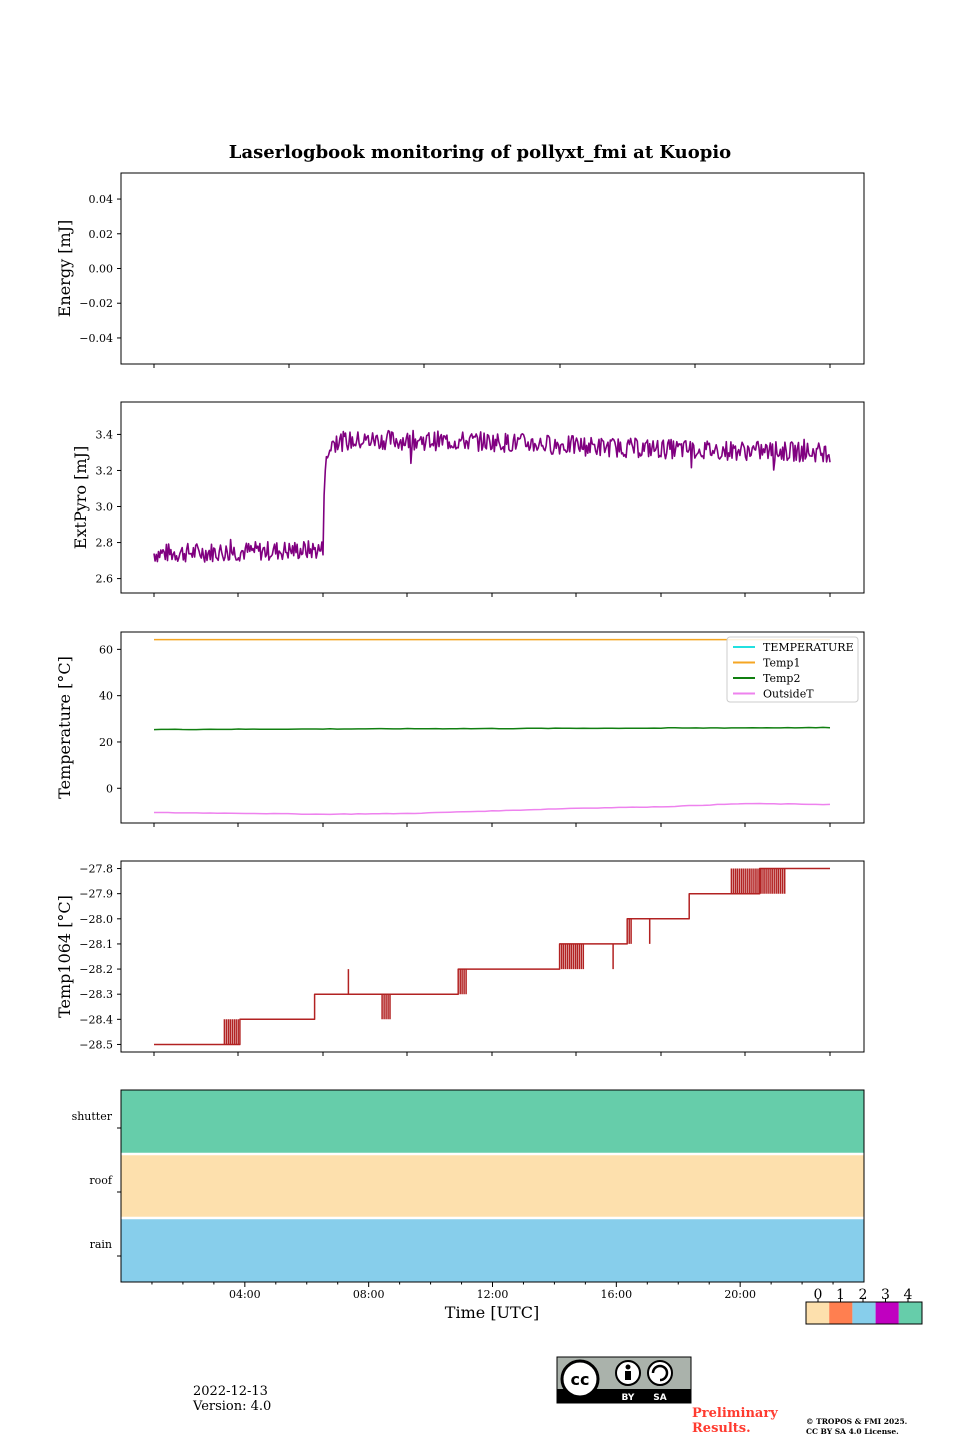 The image size is (960, 1440). I want to click on legend-label-temp1: Temp1, so click(781, 663).